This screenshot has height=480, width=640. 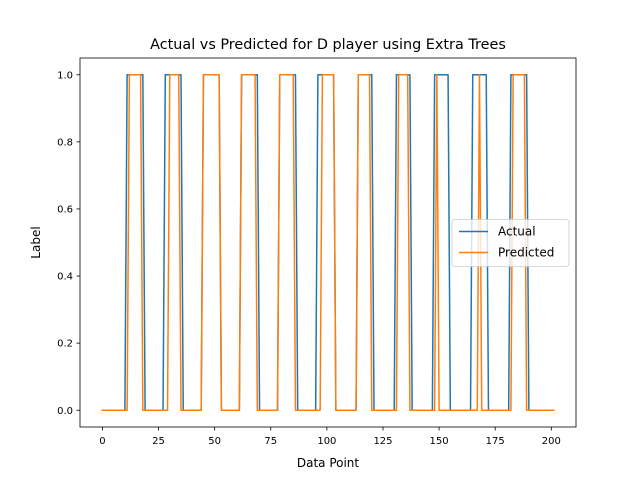 What do you see at coordinates (65, 210) in the screenshot?
I see `y-tick-label: 0.6` at bounding box center [65, 210].